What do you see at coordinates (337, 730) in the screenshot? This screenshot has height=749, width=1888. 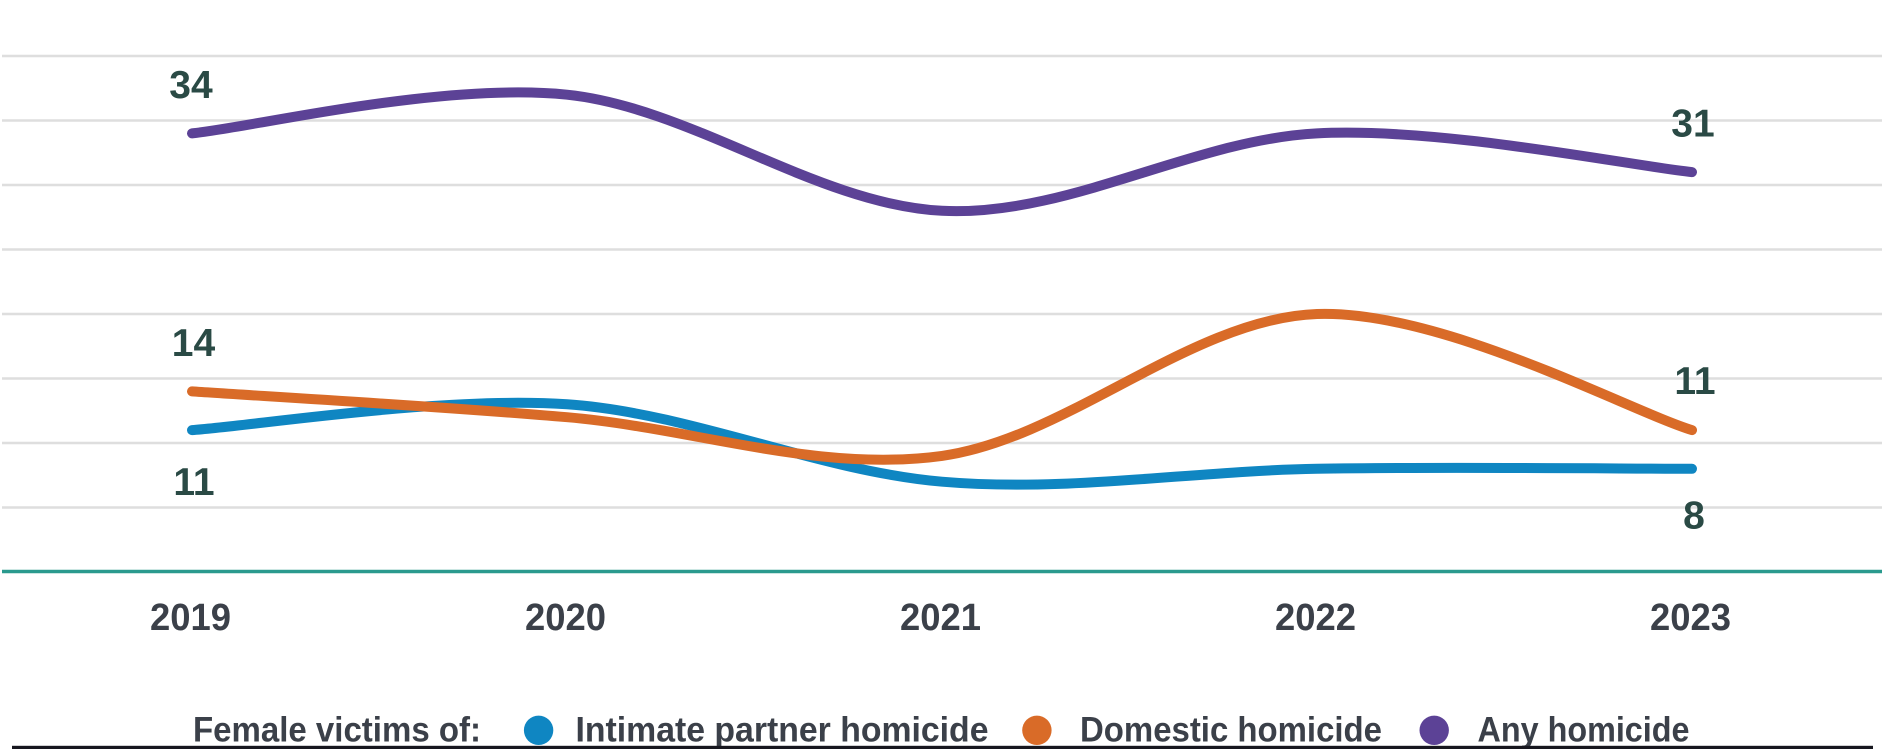 I see `svg-text: Female victims of:` at bounding box center [337, 730].